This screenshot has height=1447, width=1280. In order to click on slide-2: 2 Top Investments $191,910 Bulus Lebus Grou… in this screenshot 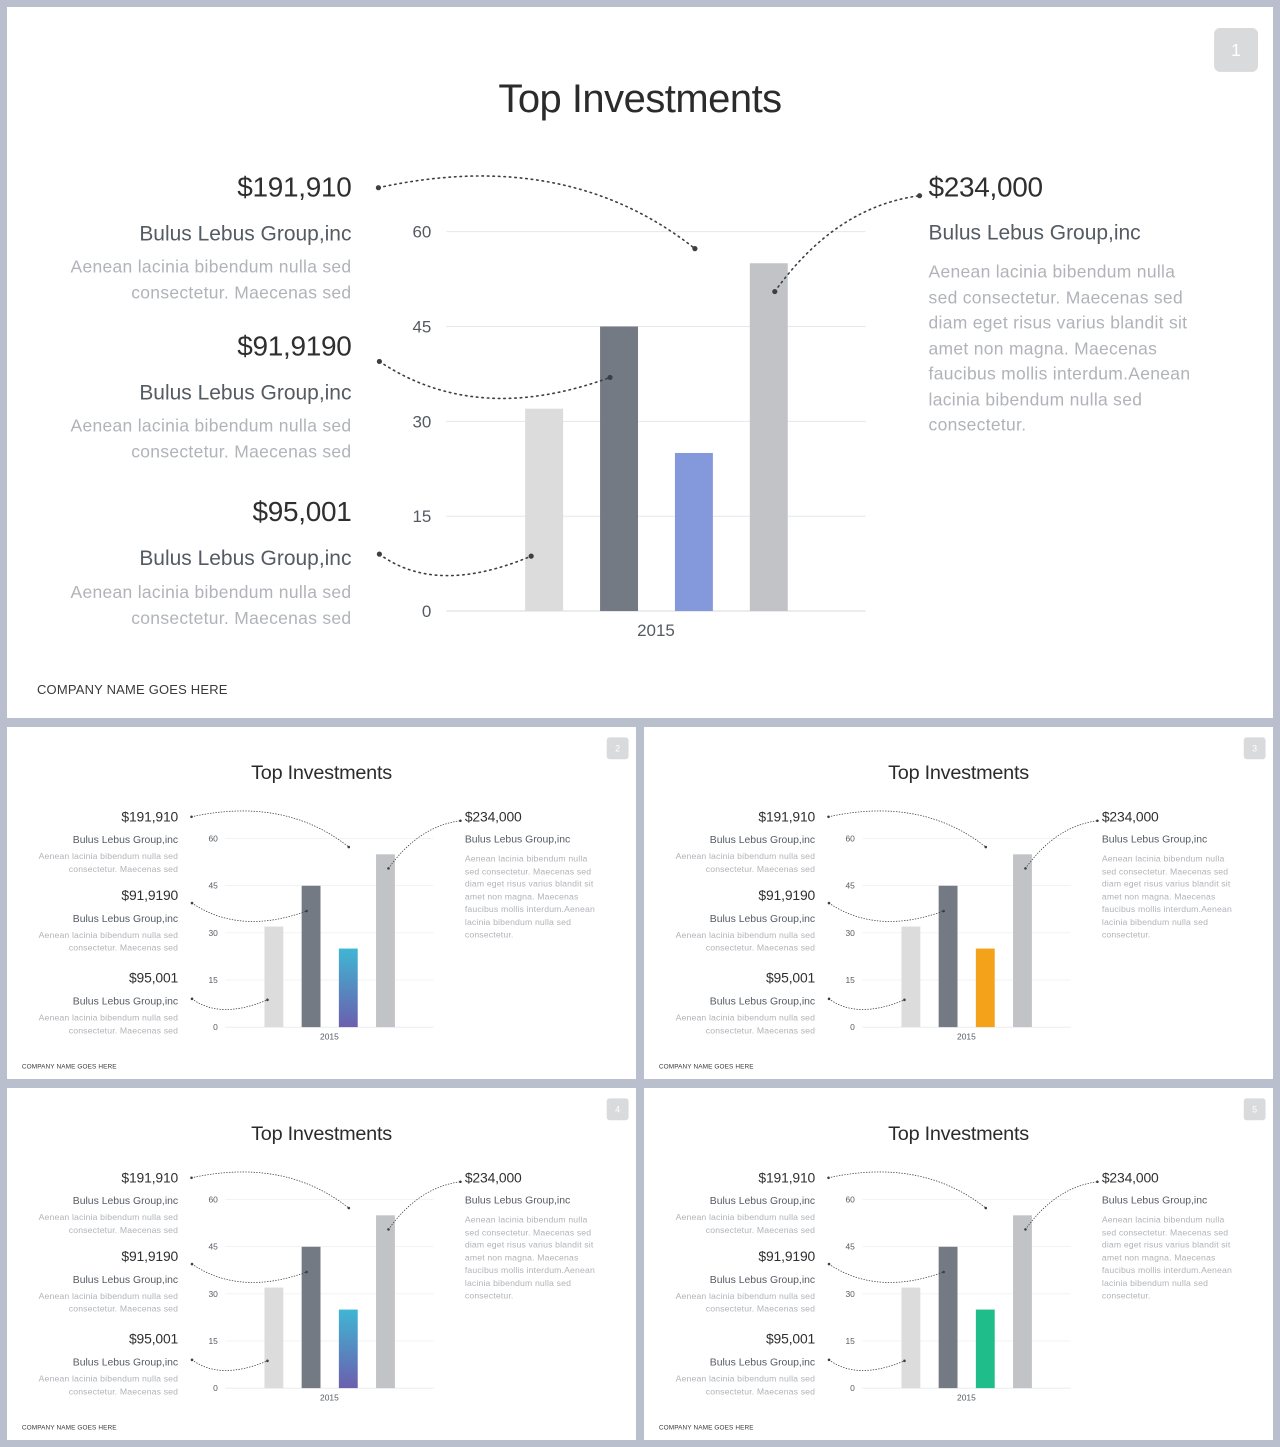, I will do `click(321, 903)`.